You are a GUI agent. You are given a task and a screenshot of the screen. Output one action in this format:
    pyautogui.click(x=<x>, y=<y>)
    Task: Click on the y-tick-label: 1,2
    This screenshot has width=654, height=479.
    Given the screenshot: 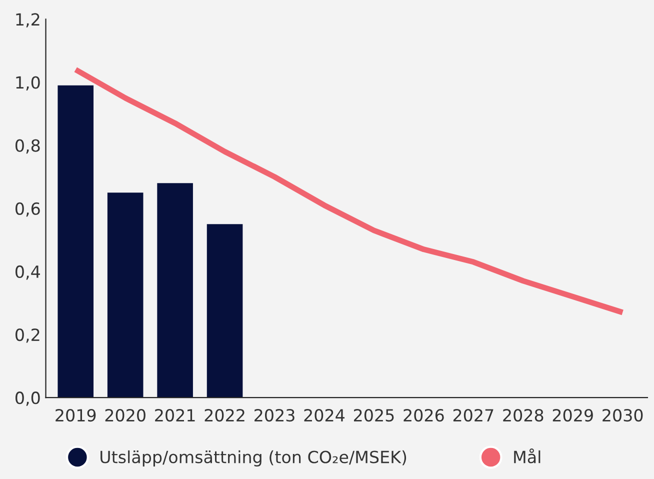 What is the action you would take?
    pyautogui.click(x=28, y=20)
    